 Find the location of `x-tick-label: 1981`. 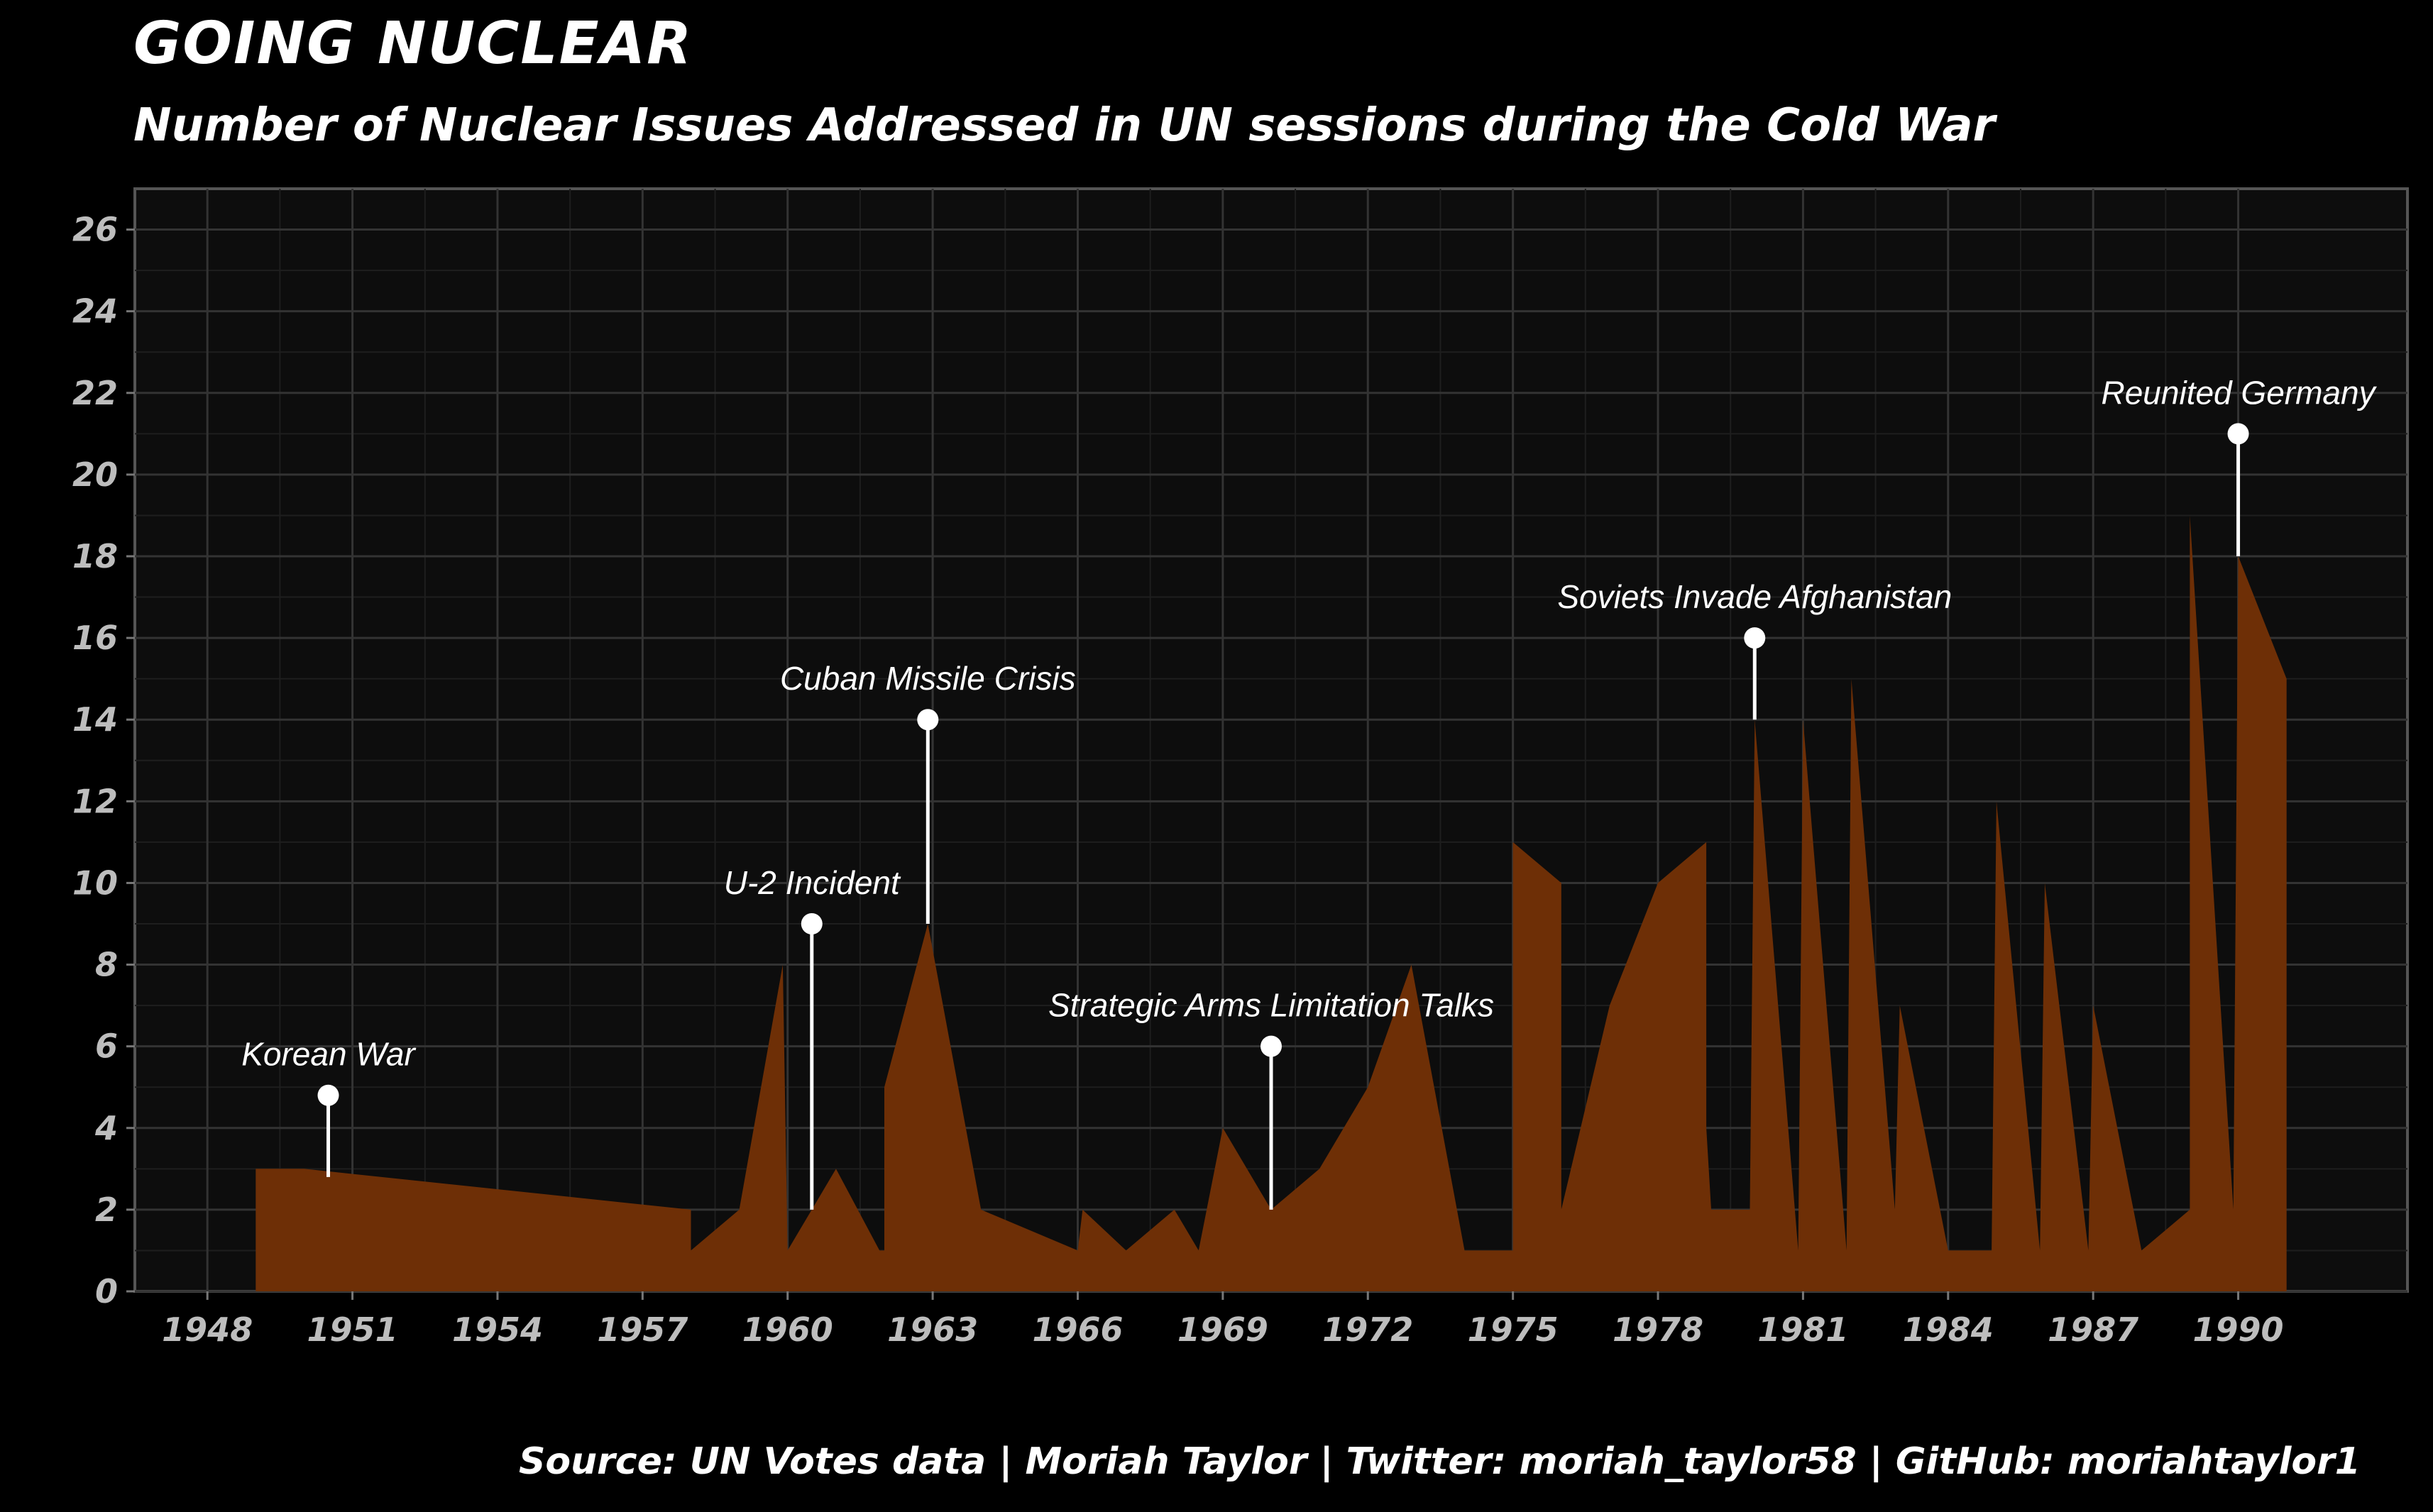

x-tick-label: 1981 is located at coordinates (1802, 1329).